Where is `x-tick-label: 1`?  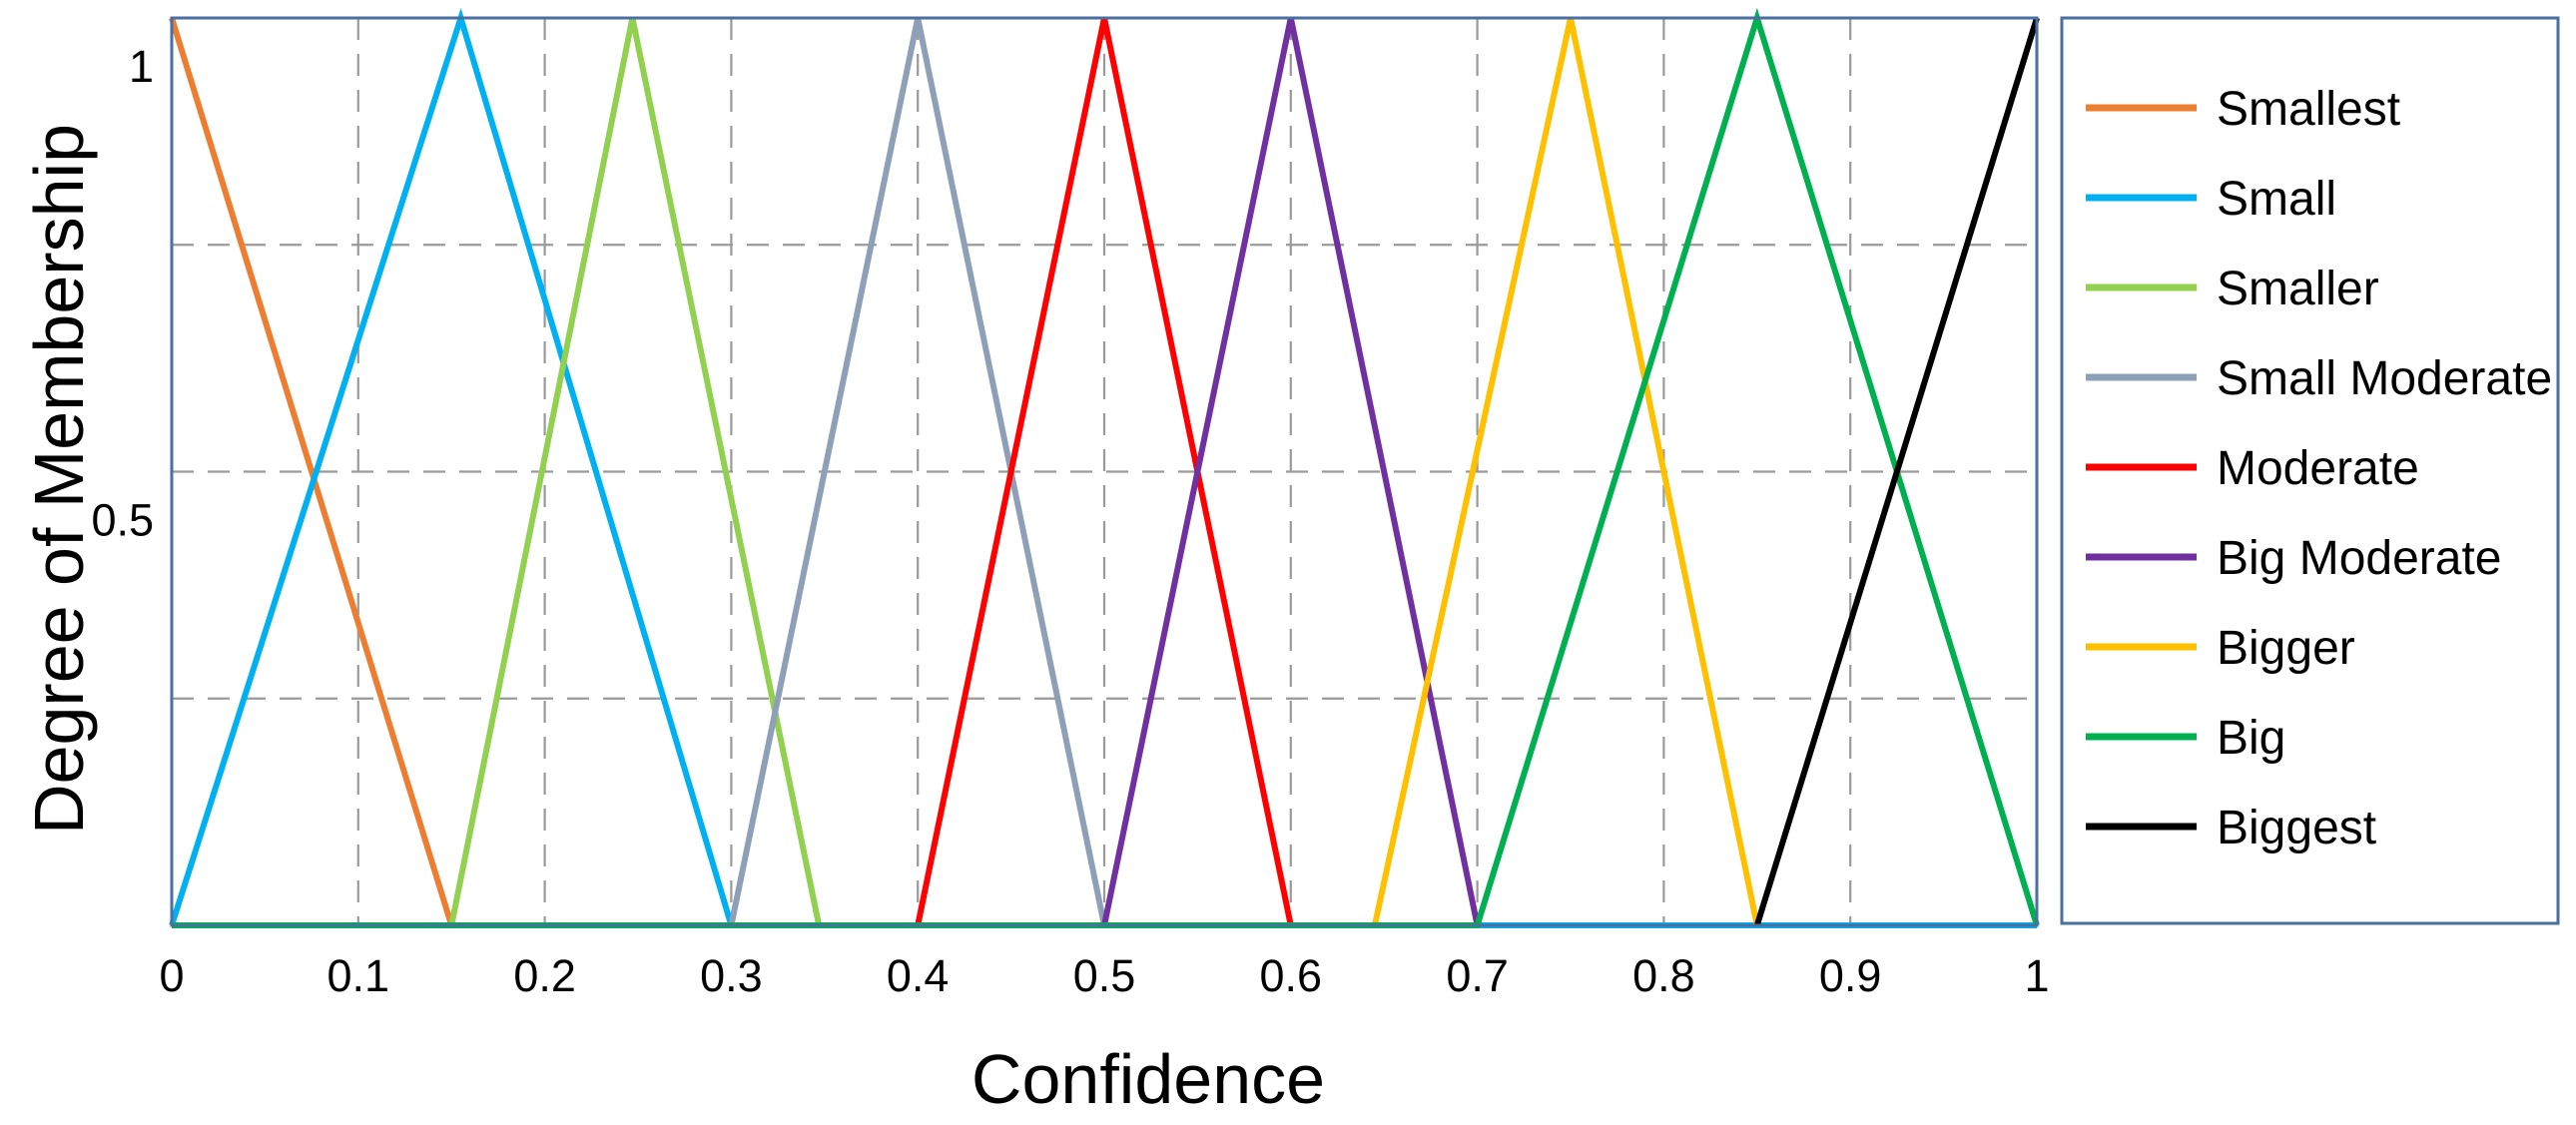 x-tick-label: 1 is located at coordinates (2036, 976).